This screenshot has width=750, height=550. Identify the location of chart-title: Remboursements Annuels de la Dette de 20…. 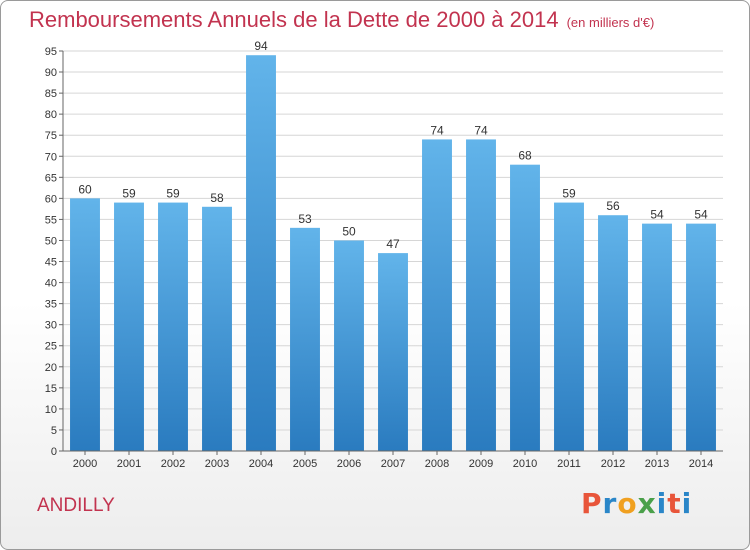
(341, 20).